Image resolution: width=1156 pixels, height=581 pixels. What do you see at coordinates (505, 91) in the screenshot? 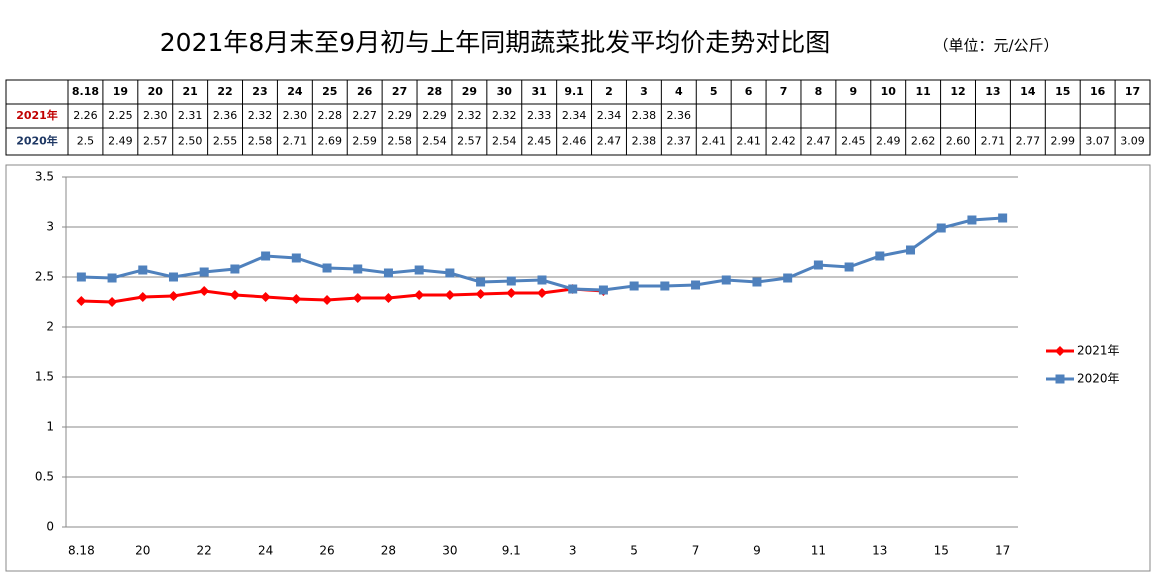
I see `table-header: 30` at bounding box center [505, 91].